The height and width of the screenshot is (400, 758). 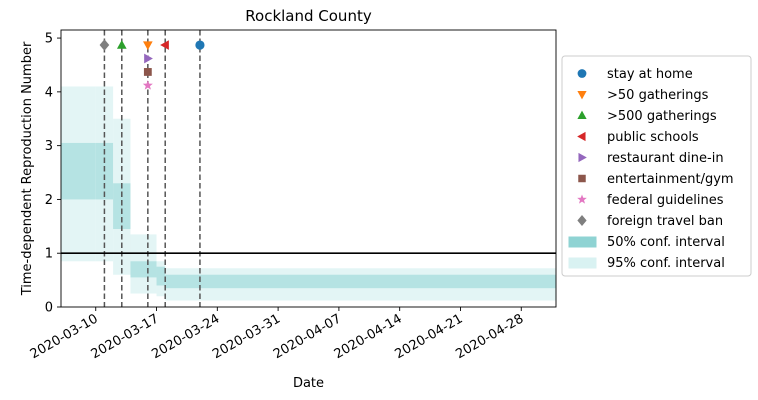 What do you see at coordinates (27, 168) in the screenshot?
I see `y-axis-label: Time-dependent Reproduction Number` at bounding box center [27, 168].